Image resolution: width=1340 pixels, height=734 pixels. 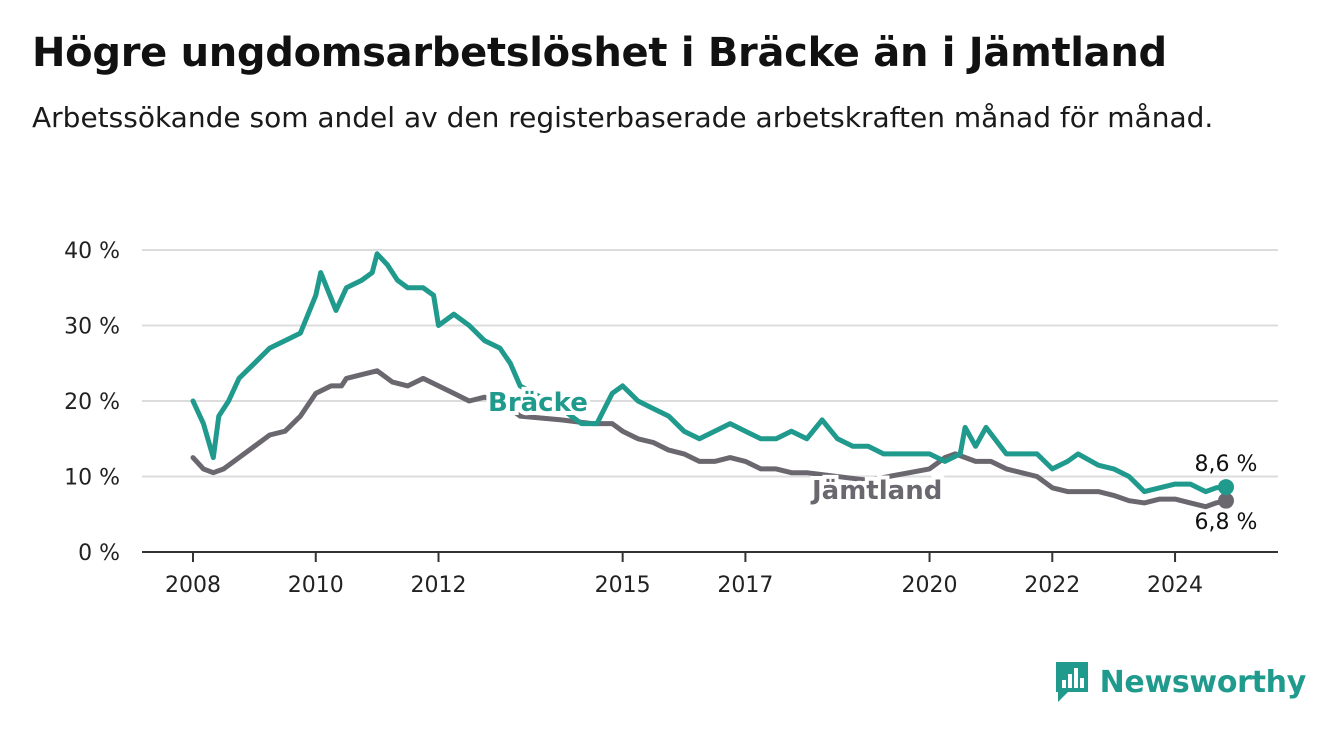 What do you see at coordinates (99, 553) in the screenshot?
I see `y-tick-label: 0 %` at bounding box center [99, 553].